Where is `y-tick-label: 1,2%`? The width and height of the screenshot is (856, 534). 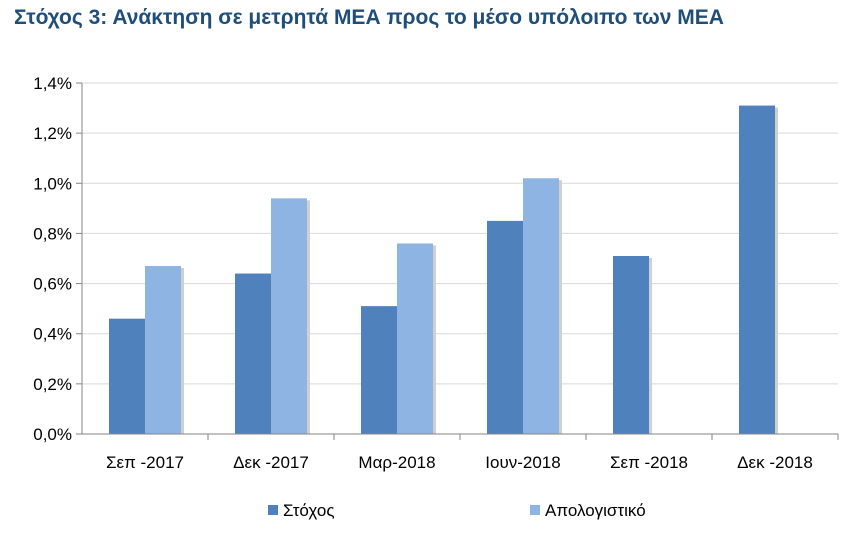 y-tick-label: 1,2% is located at coordinates (52, 133).